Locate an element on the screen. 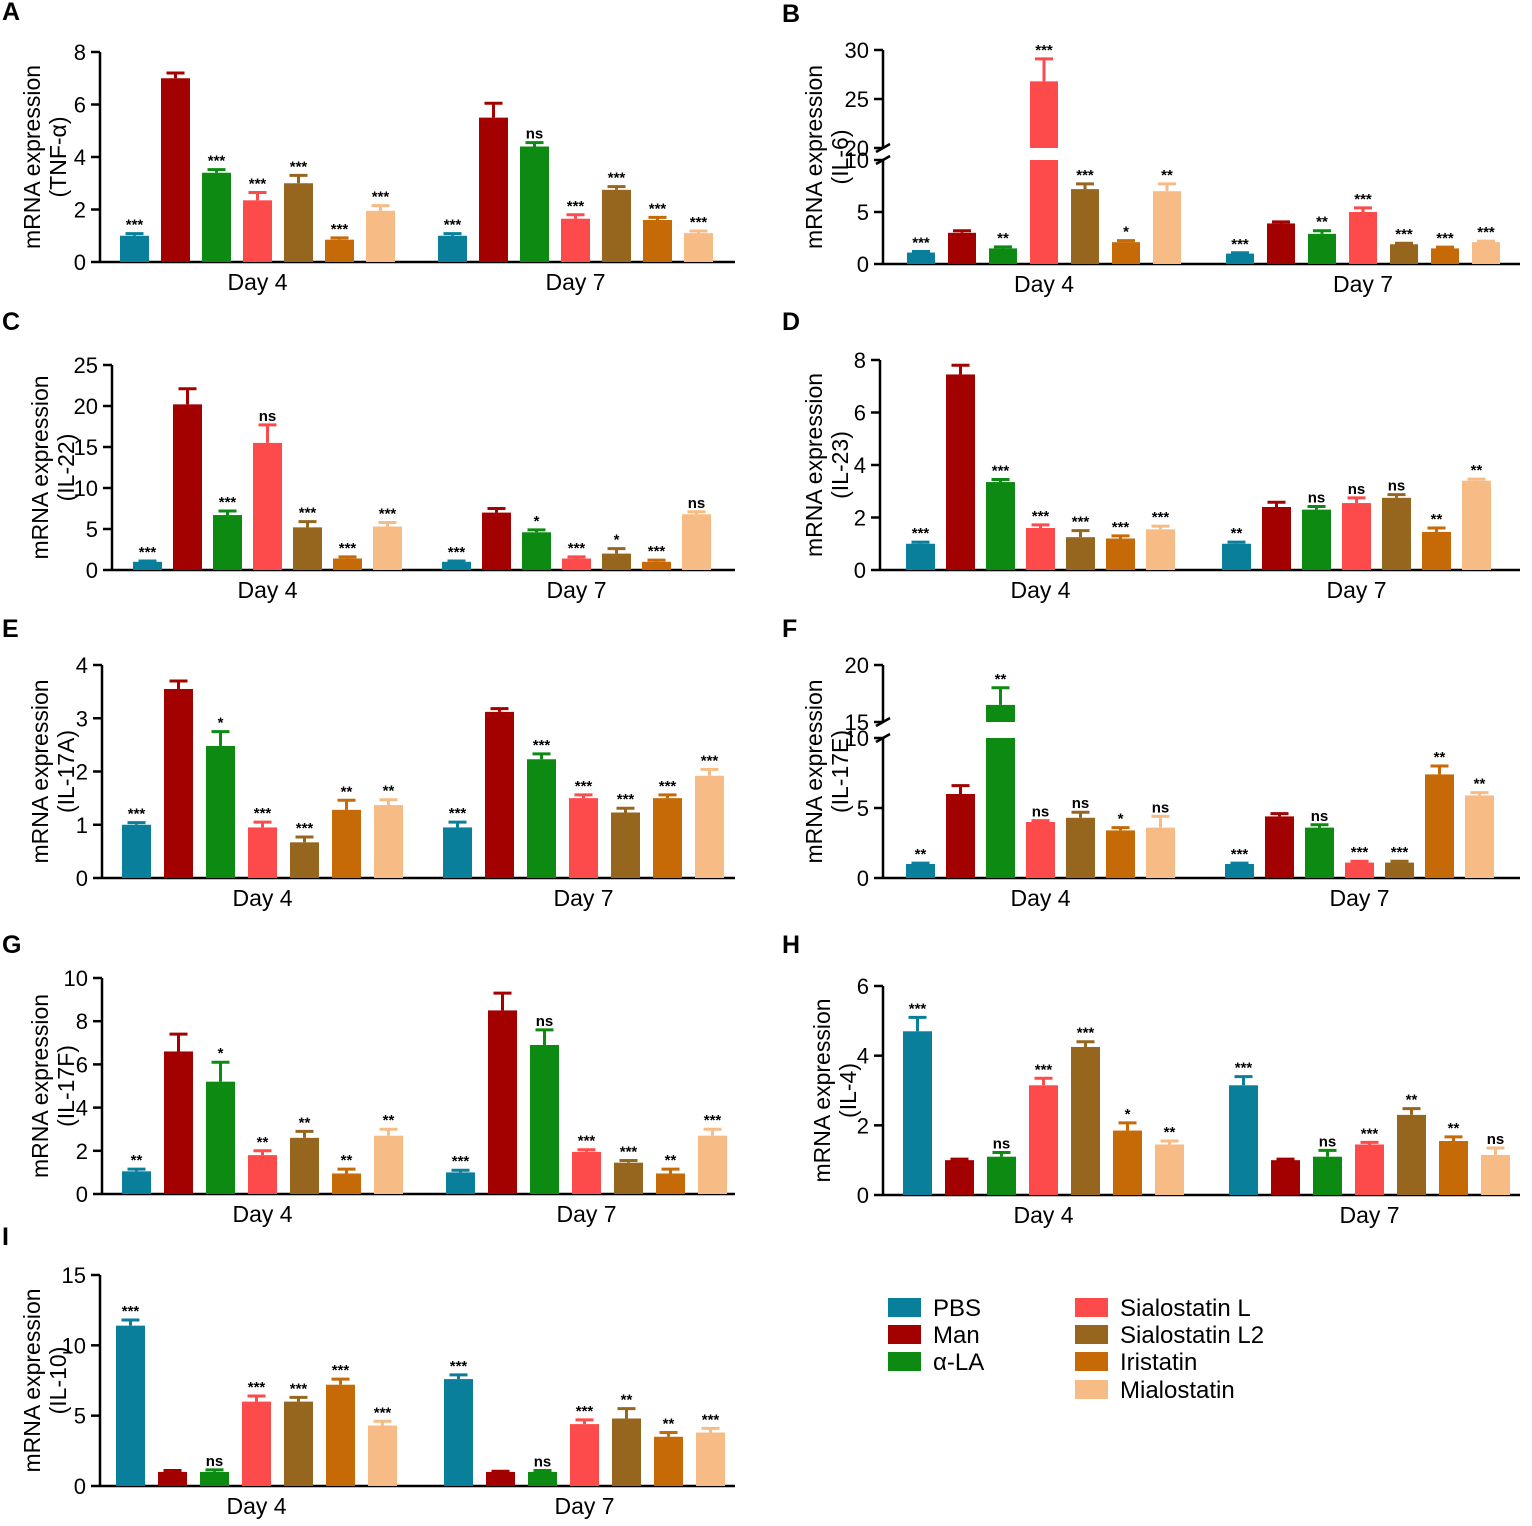 The image size is (1532, 1526). bar-group-1-5: *** is located at coordinates (657, 231).